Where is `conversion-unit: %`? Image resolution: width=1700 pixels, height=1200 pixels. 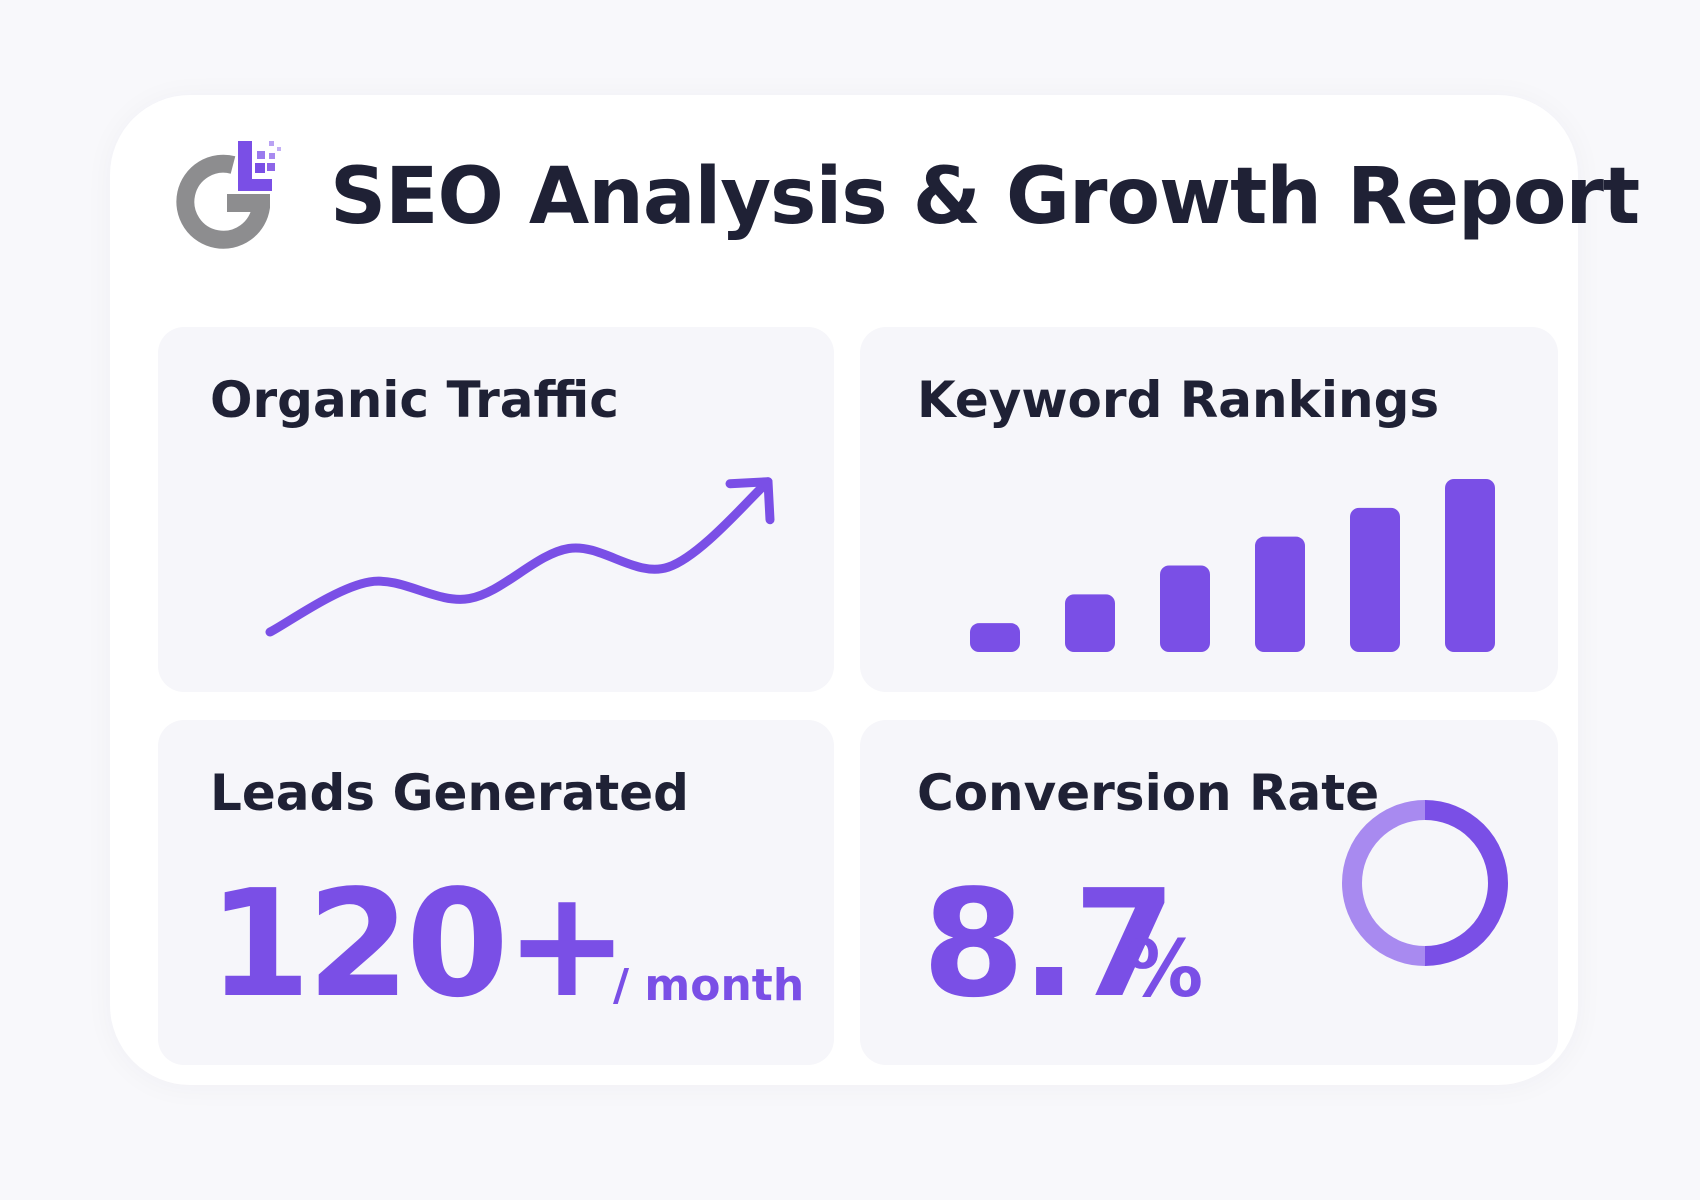 conversion-unit: % is located at coordinates (1164, 970).